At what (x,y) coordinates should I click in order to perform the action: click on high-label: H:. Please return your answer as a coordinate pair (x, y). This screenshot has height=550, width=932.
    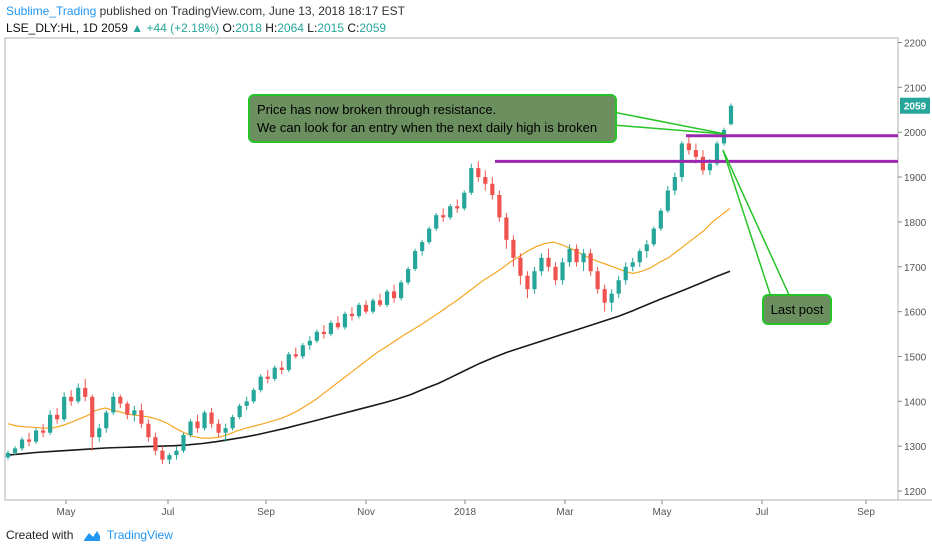
    Looking at the image, I should click on (271, 28).